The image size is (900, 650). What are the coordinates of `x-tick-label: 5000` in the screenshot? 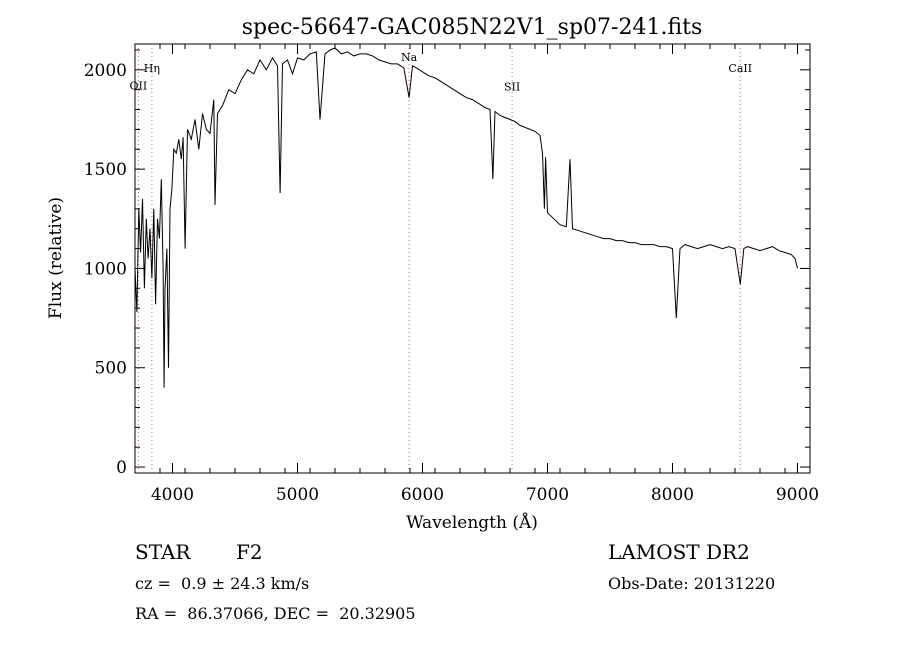 It's located at (297, 495).